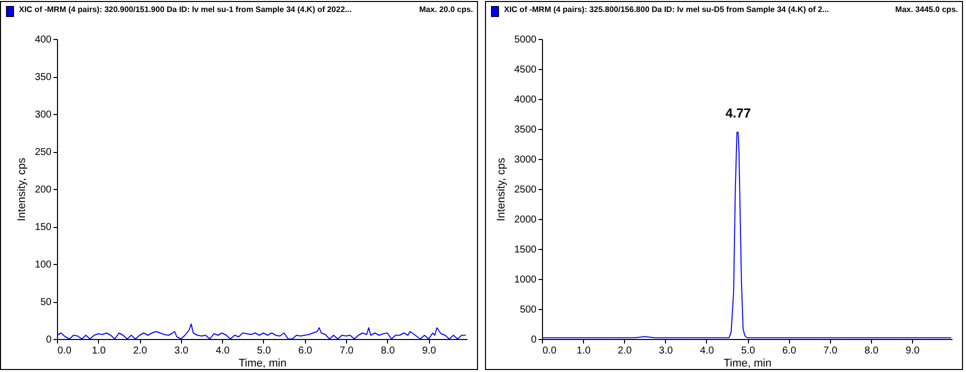 Image resolution: width=966 pixels, height=372 pixels. What do you see at coordinates (43, 115) in the screenshot?
I see `y-tick-label: 300` at bounding box center [43, 115].